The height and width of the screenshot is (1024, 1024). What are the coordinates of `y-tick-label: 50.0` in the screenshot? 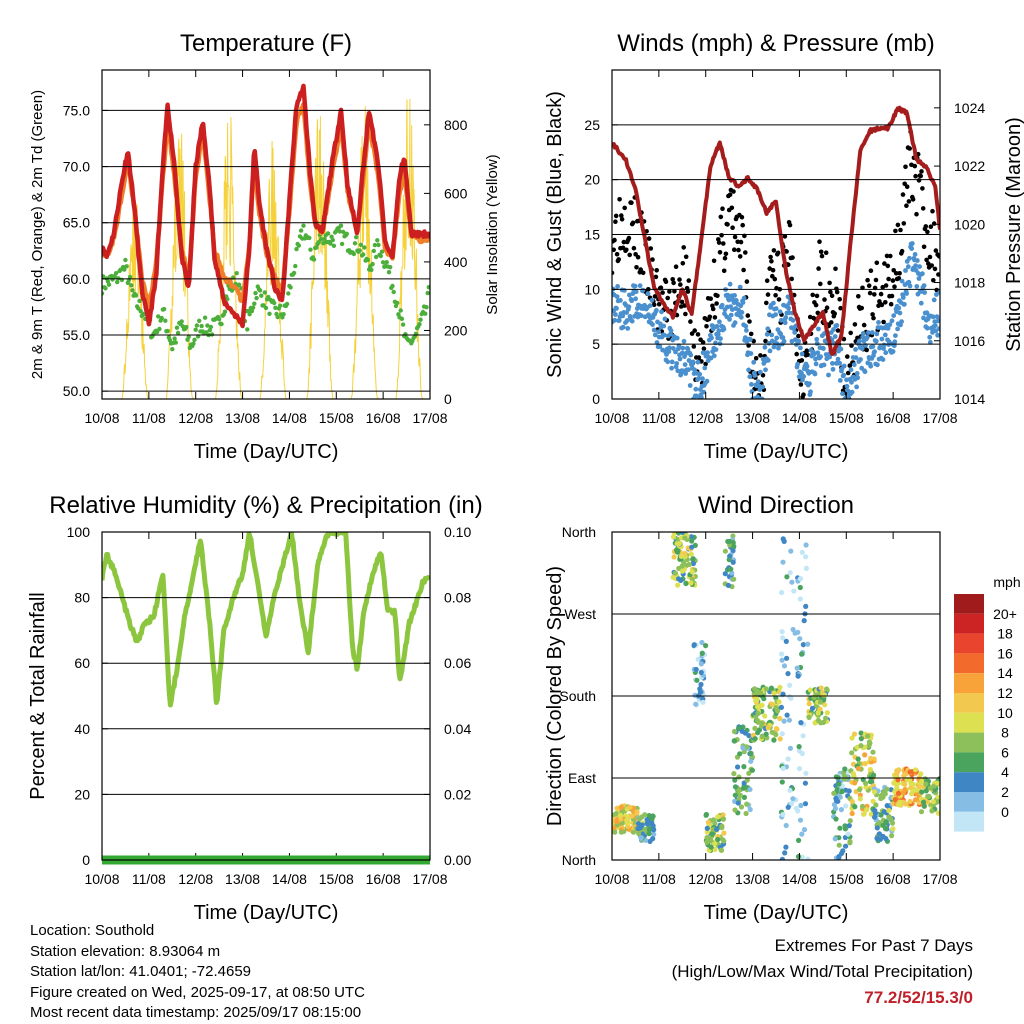 It's located at (76, 391).